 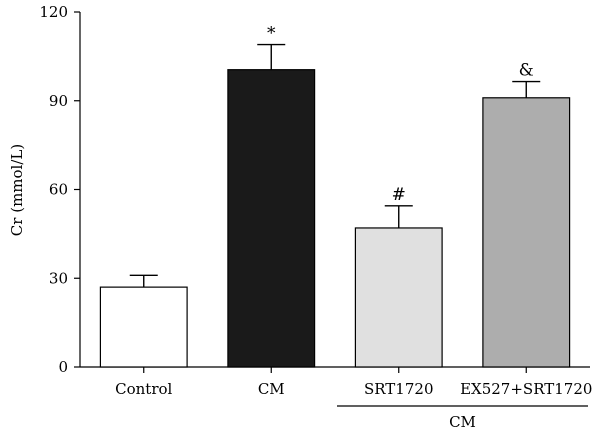 I want to click on y-tick-label: 90, so click(x=58, y=101).